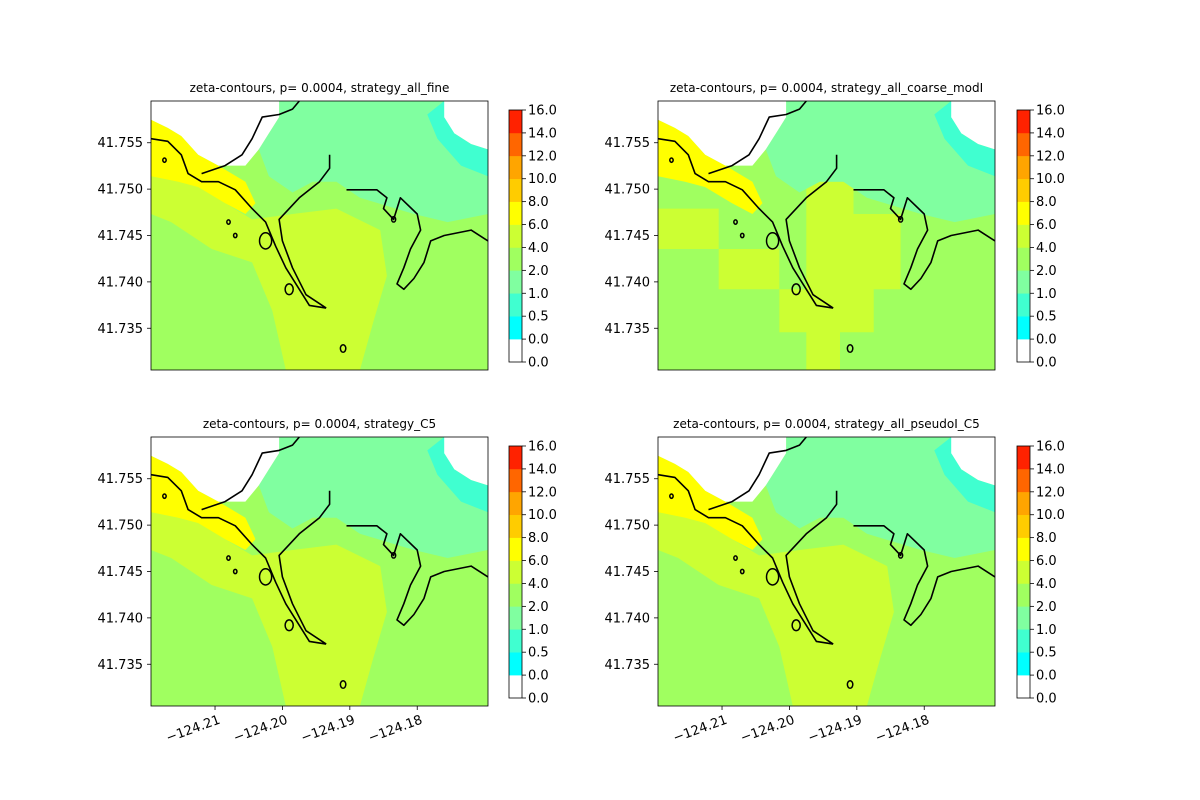 The height and width of the screenshot is (800, 1200). Describe the element at coordinates (902, 729) in the screenshot. I see `x-tick-label: −124.18` at that location.